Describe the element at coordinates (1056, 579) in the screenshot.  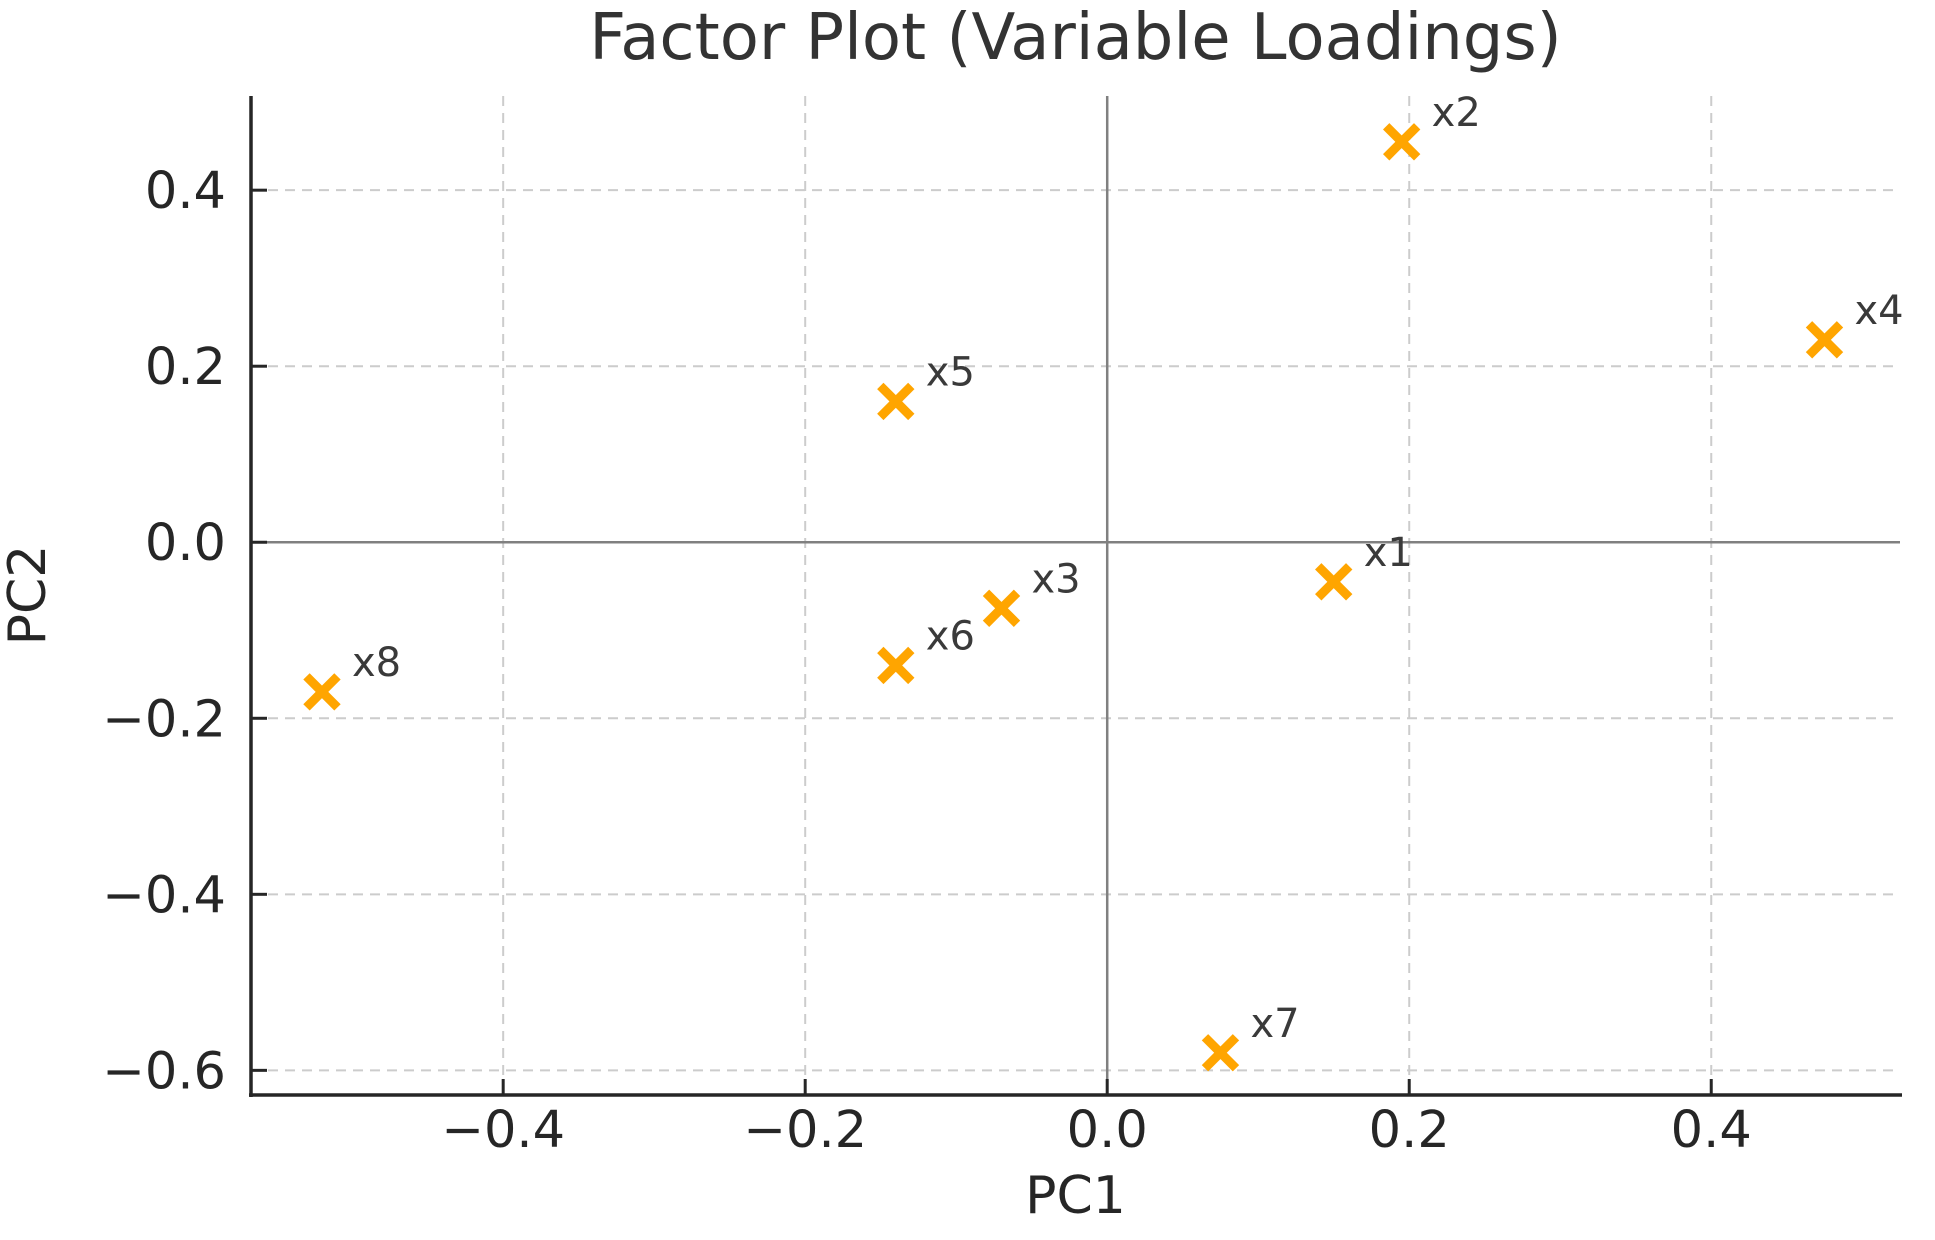
I see `point-label-x3: x3` at that location.